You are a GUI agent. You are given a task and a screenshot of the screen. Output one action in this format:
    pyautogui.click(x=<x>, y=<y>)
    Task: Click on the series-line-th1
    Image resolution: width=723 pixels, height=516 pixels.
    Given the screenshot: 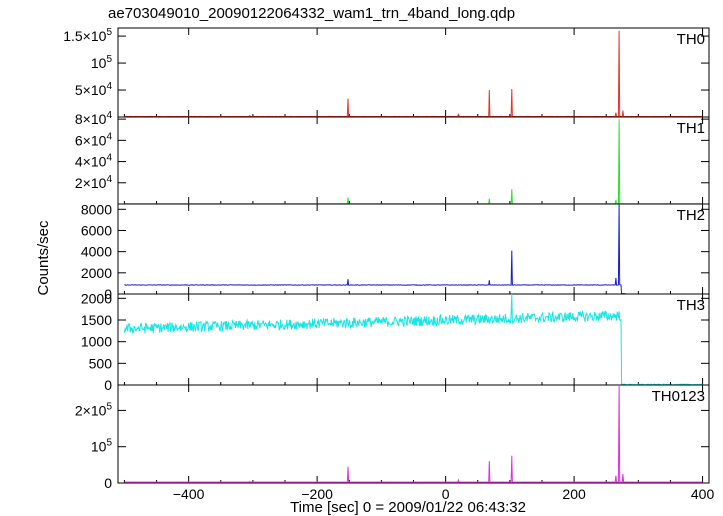 What is the action you would take?
    pyautogui.click(x=413, y=162)
    